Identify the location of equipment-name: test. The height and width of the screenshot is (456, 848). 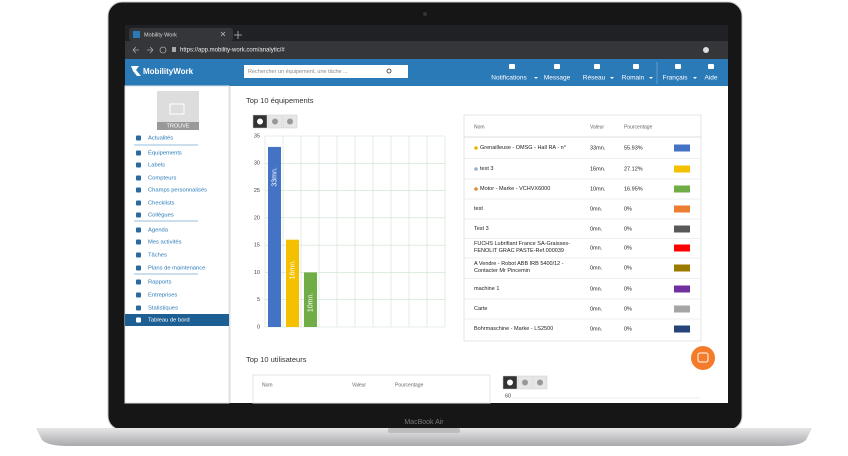
(478, 208).